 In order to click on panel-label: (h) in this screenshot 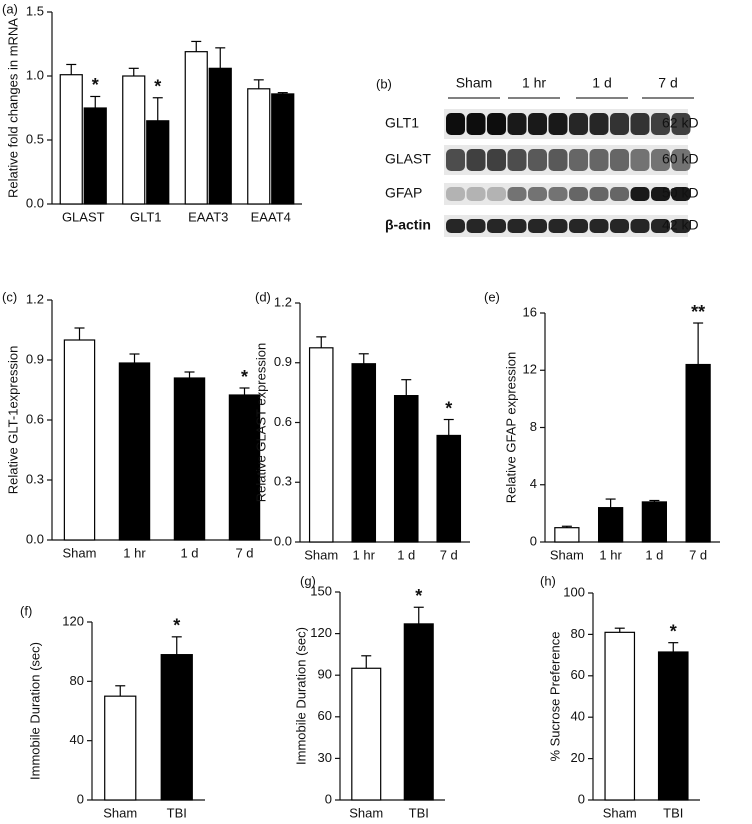, I will do `click(548, 580)`.